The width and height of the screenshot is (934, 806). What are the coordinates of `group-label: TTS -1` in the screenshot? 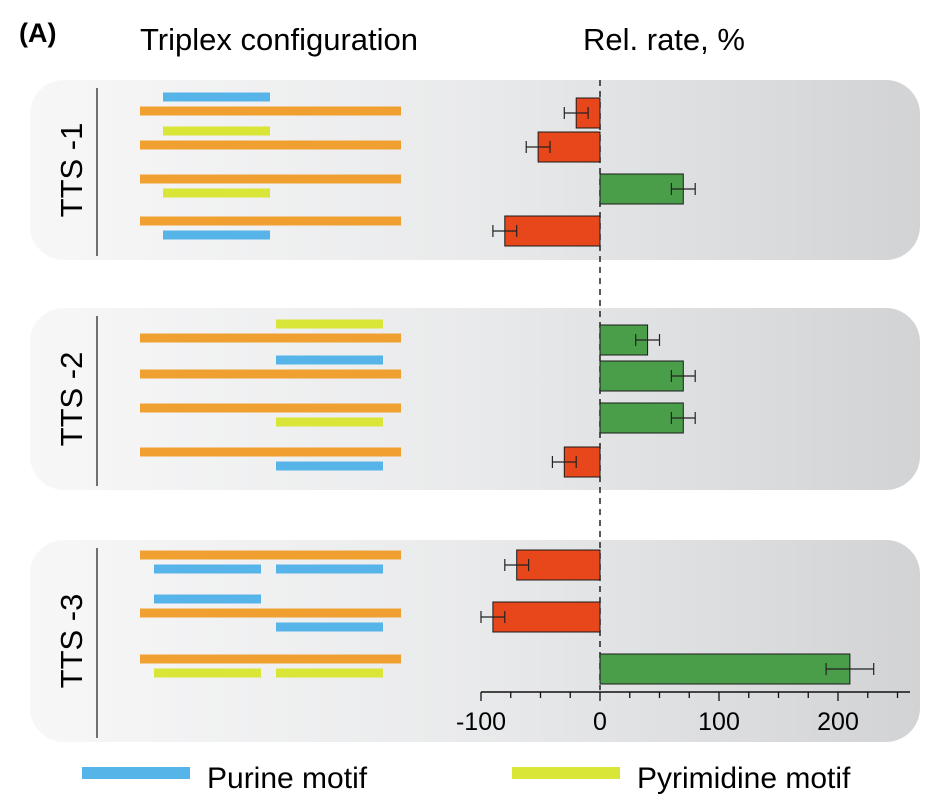 It's located at (71, 170).